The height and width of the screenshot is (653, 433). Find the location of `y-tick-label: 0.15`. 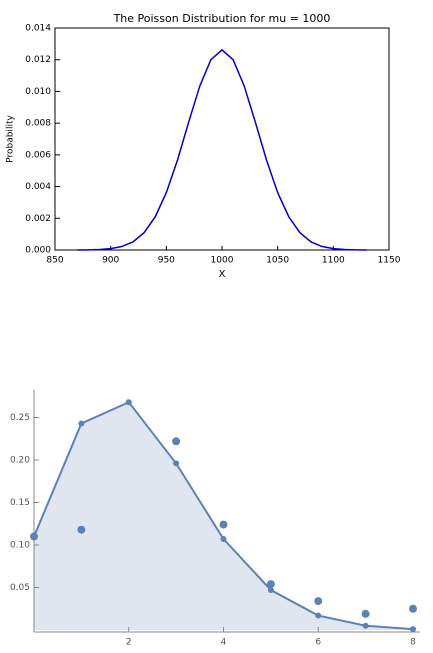

y-tick-label: 0.15 is located at coordinates (20, 503).